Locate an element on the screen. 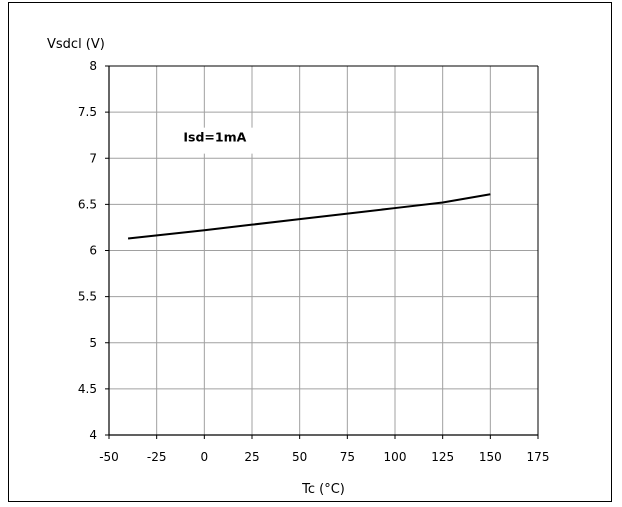  series-line is located at coordinates (309, 216).